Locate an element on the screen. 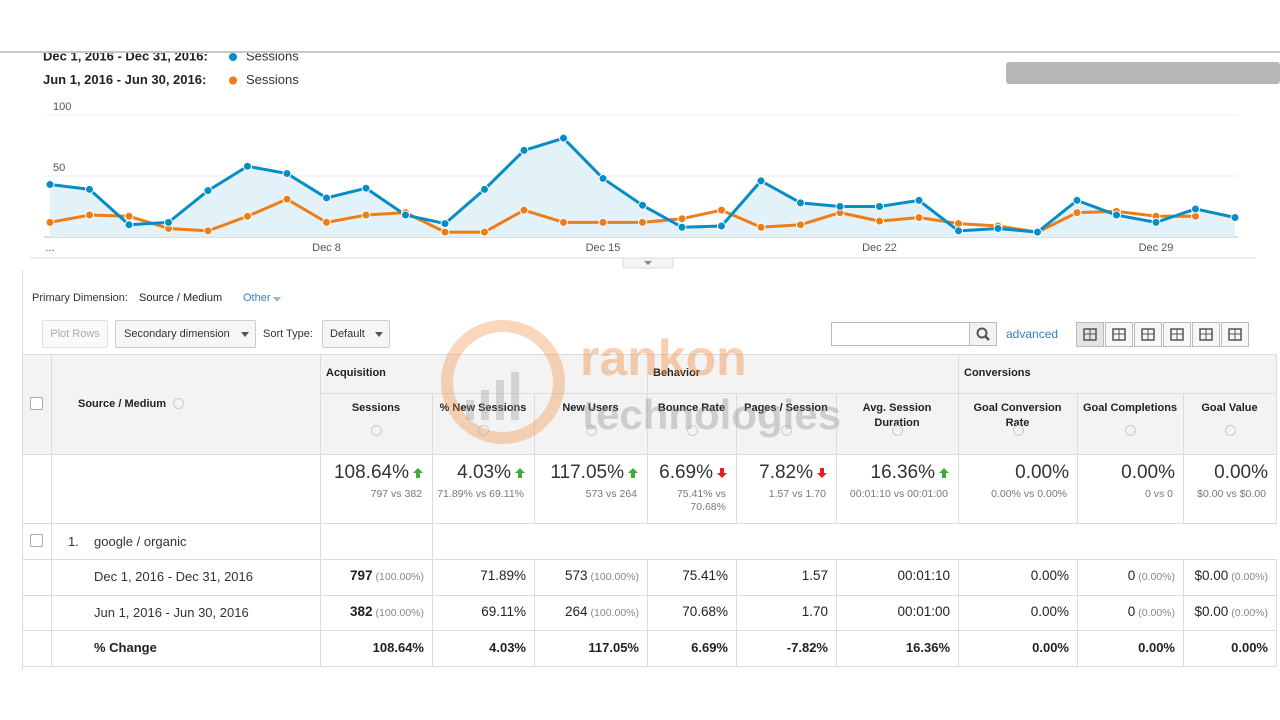 The height and width of the screenshot is (720, 1280). metric-value-text: 70.68% is located at coordinates (705, 611).